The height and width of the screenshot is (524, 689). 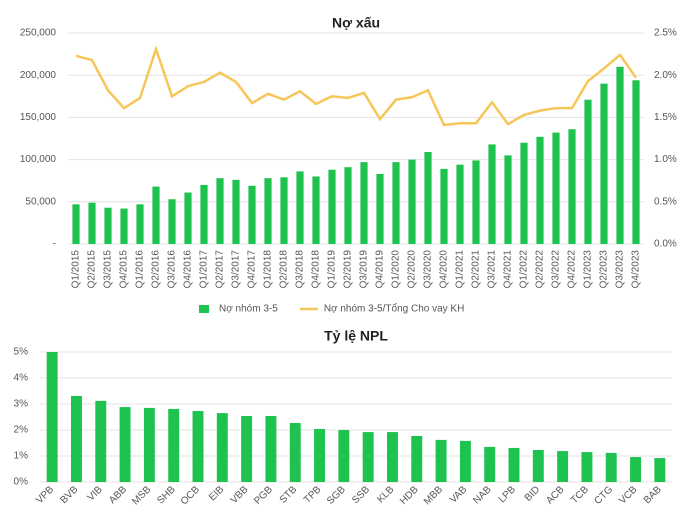 What do you see at coordinates (248, 309) in the screenshot?
I see `legend-label: Nợ nhóm 3-5` at bounding box center [248, 309].